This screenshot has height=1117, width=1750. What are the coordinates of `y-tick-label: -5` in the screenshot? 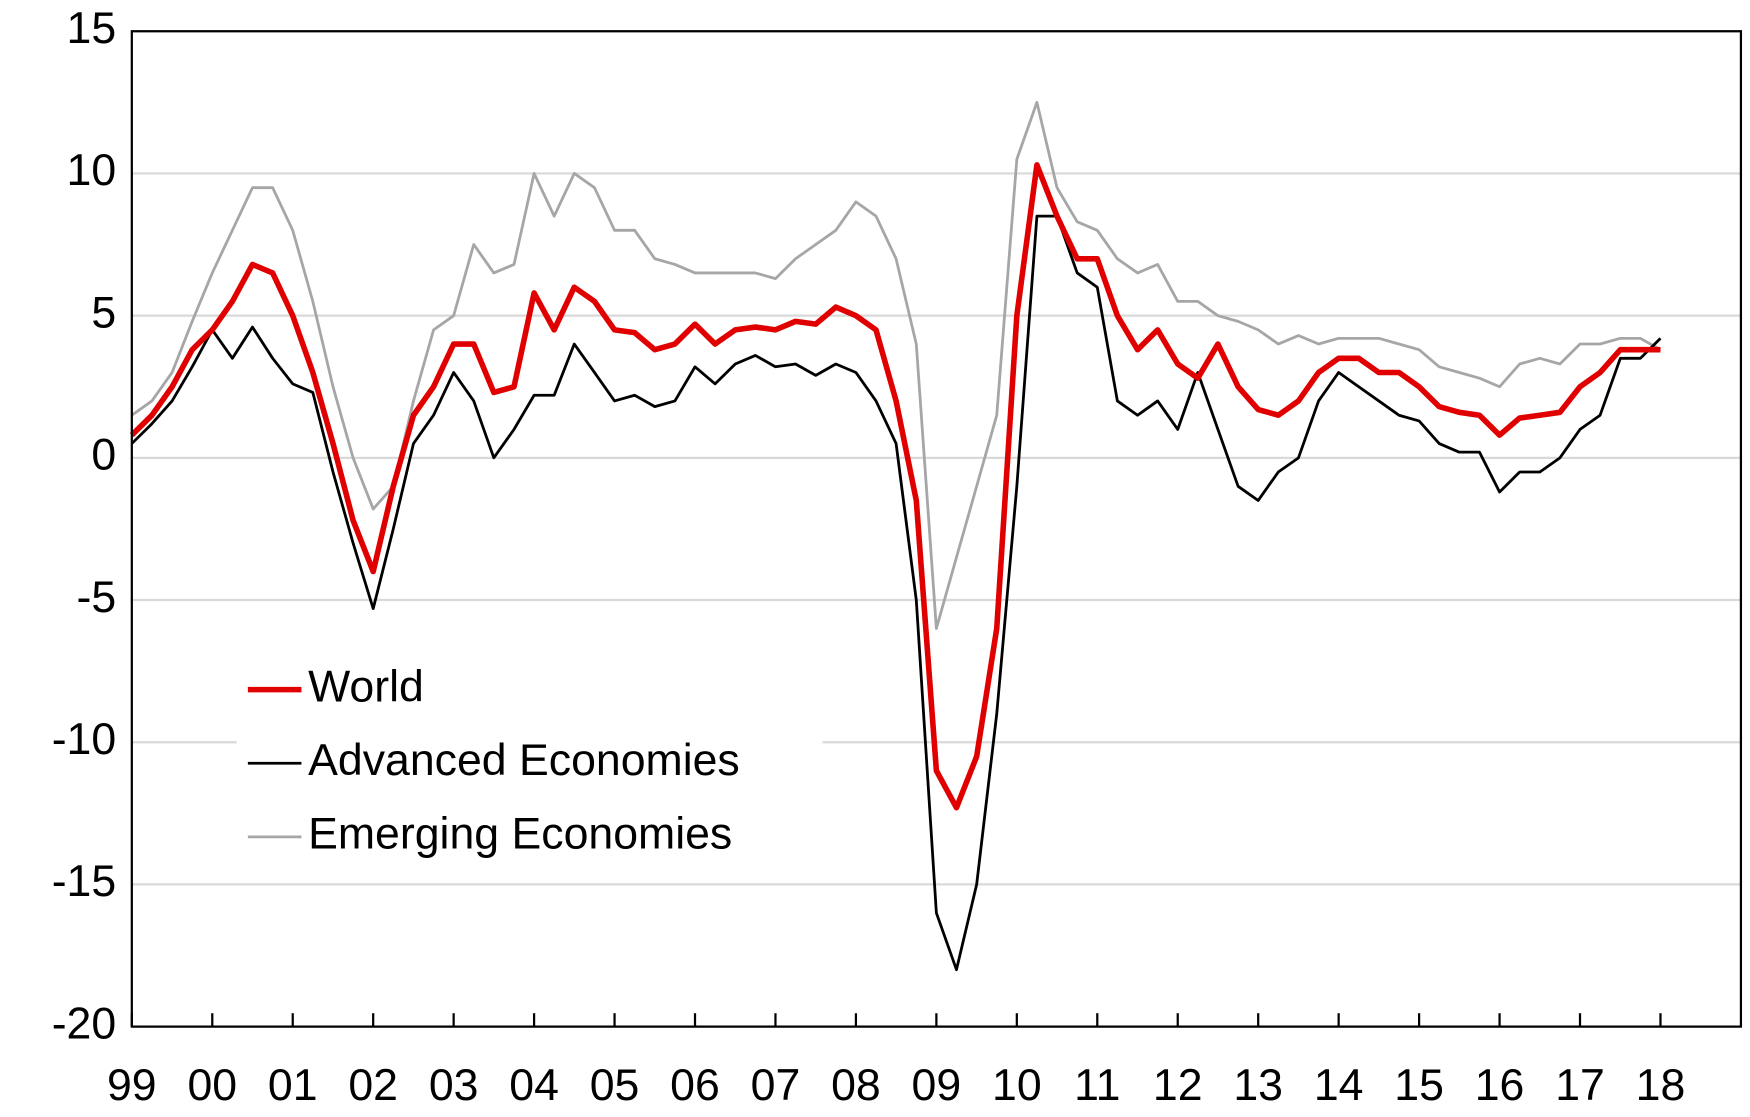 It's located at (97, 597).